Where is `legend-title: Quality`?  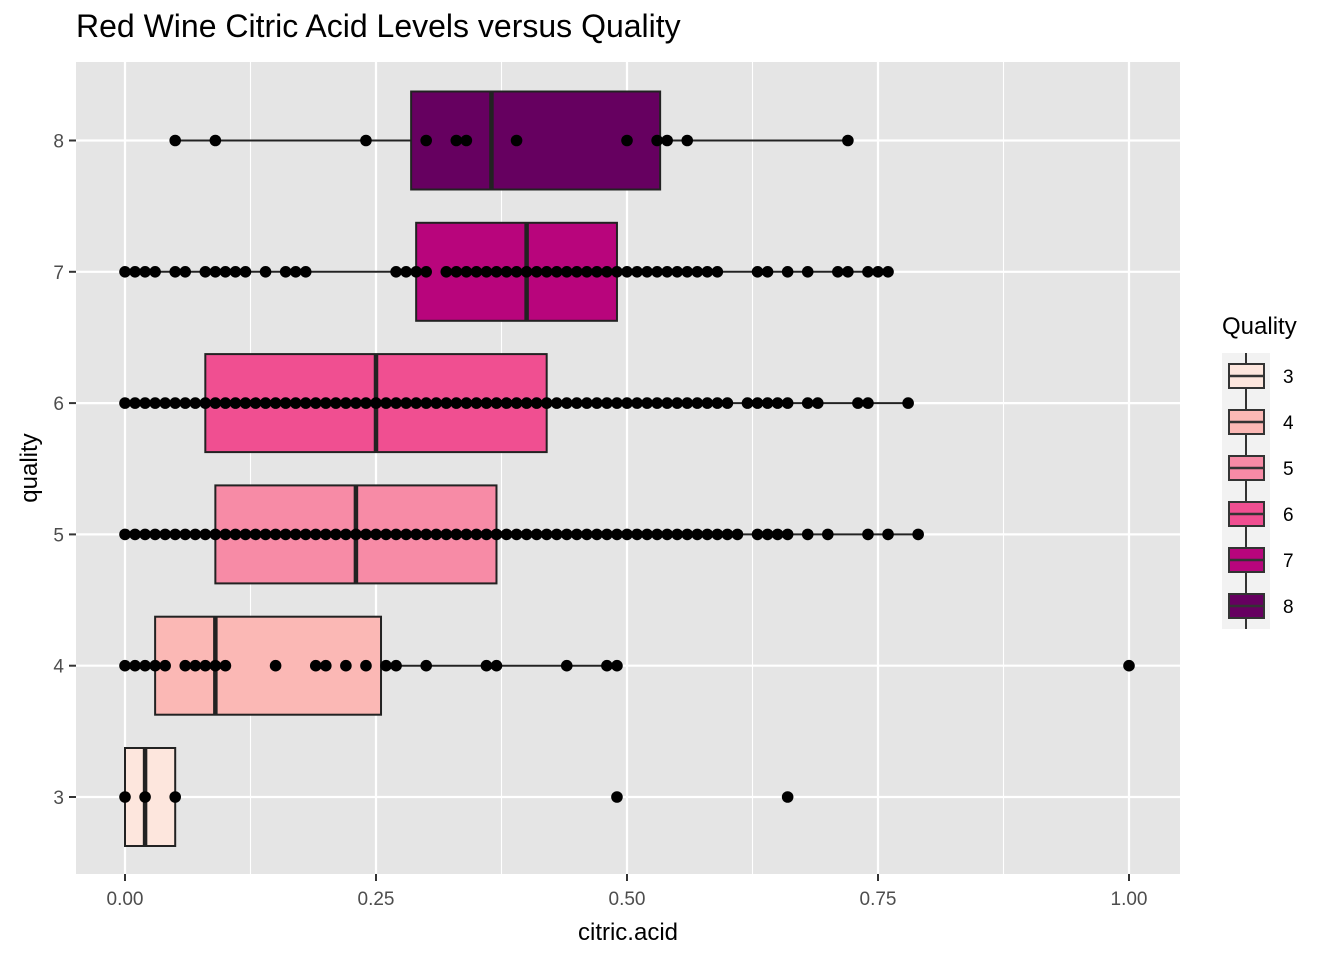
legend-title: Quality is located at coordinates (1259, 326).